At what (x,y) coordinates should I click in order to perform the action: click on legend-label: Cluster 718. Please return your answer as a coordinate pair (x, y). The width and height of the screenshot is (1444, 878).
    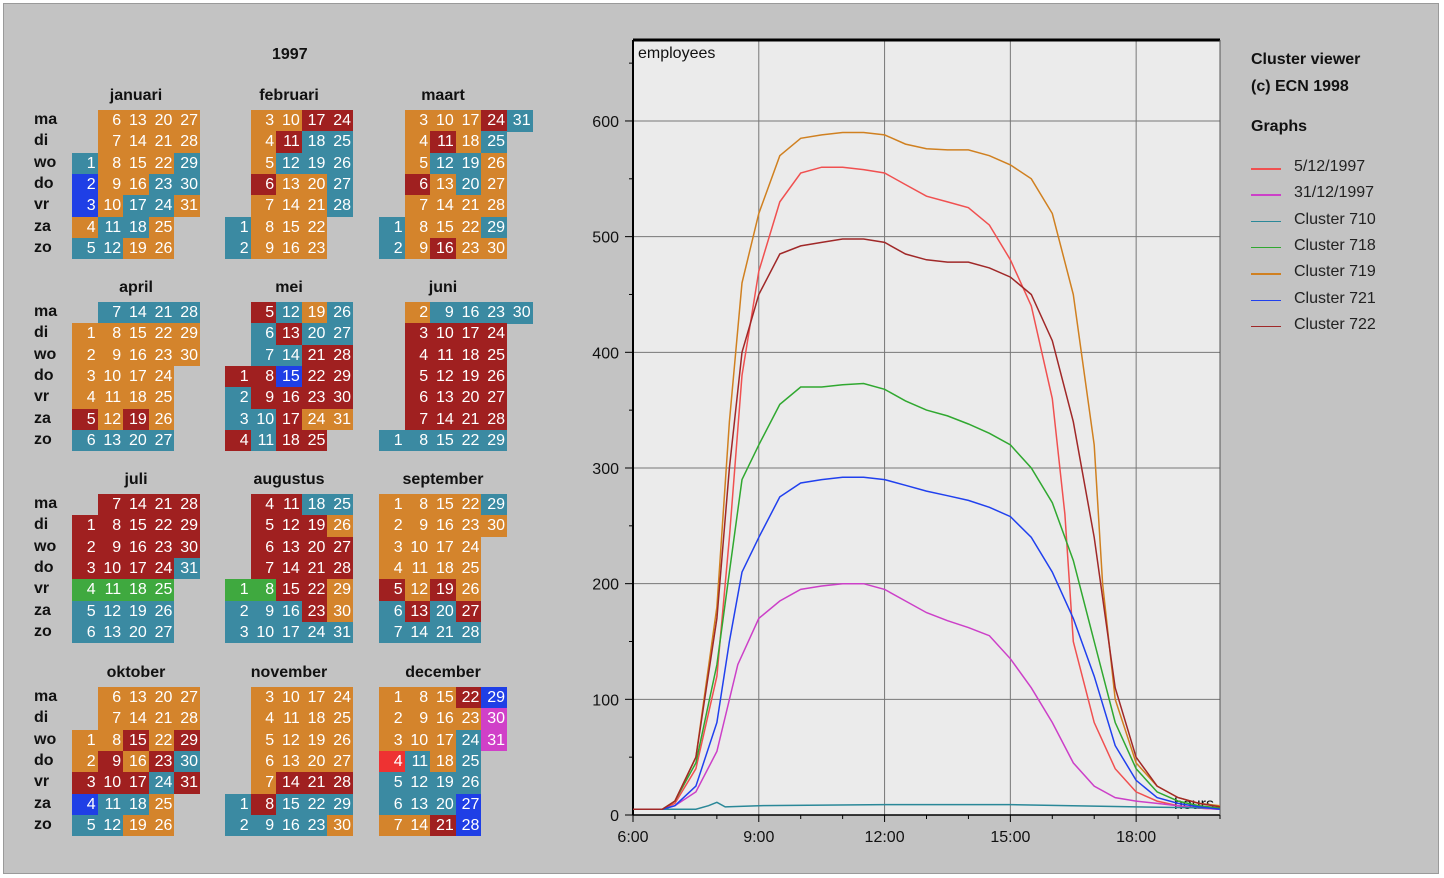
    Looking at the image, I should click on (1335, 245).